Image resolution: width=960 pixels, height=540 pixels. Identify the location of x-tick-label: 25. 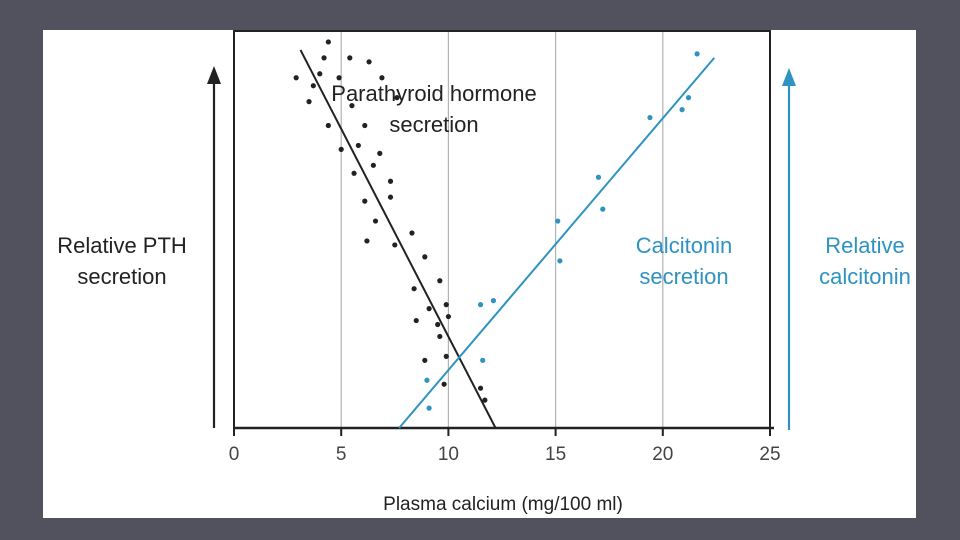
(769, 454).